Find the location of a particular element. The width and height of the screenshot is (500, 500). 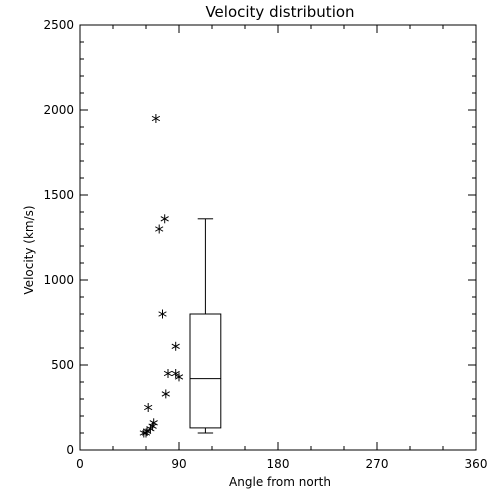

y-tick-label: 0 is located at coordinates (70, 450).